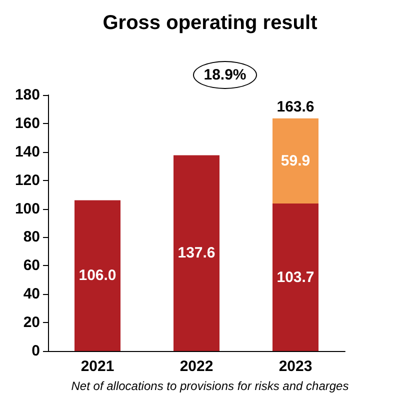 This screenshot has width=420, height=403. I want to click on x-tick-label: 2022, so click(197, 366).